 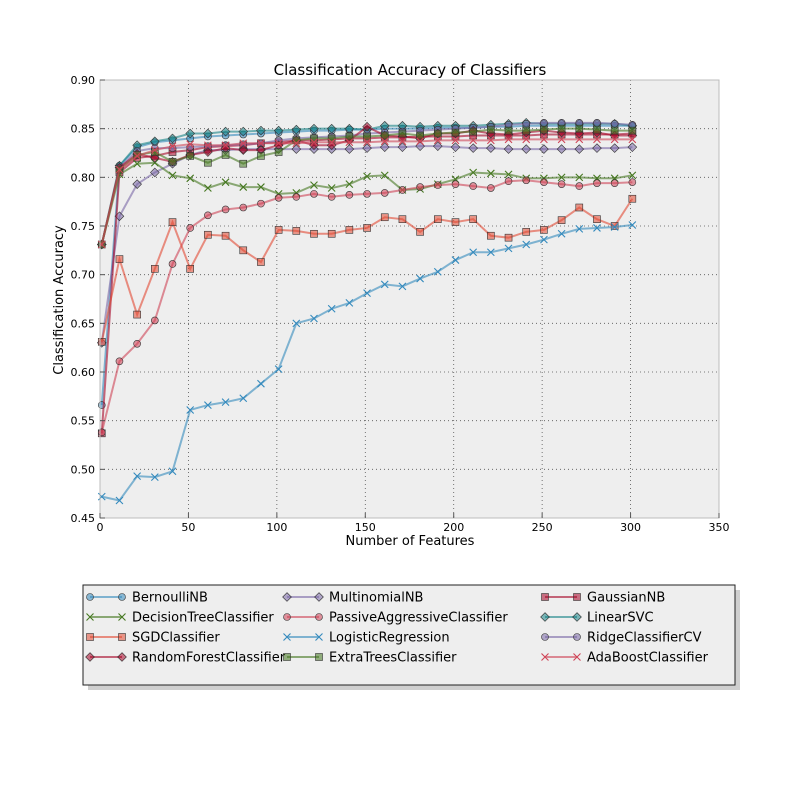 What do you see at coordinates (83, 421) in the screenshot?
I see `y-tick-label: 0.55` at bounding box center [83, 421].